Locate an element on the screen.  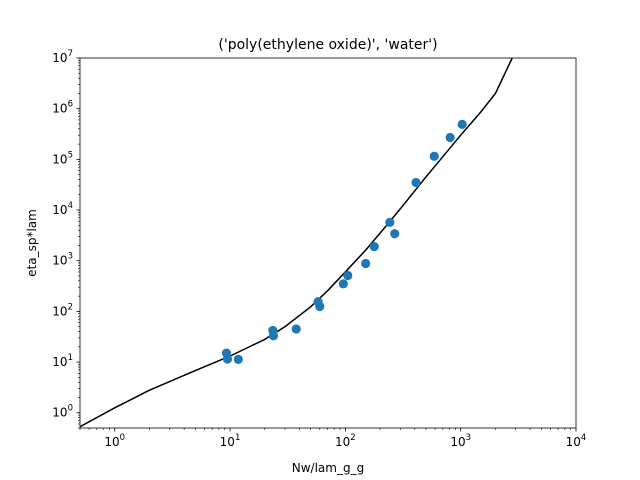
x-tick-label: 10⁰ is located at coordinates (114, 441).